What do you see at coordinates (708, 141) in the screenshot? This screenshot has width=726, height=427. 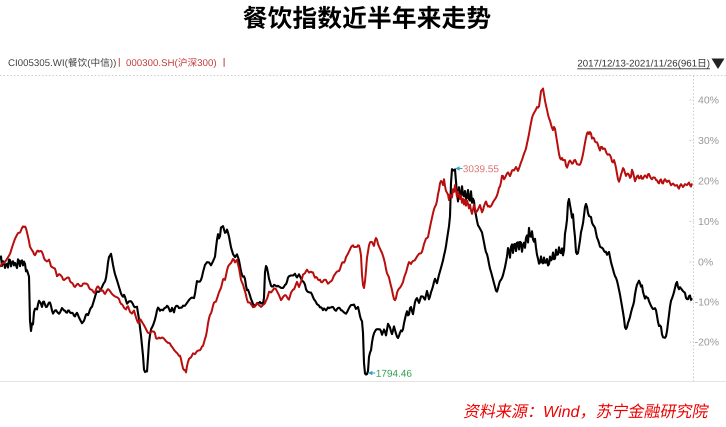 I see `svg-text: 30%` at bounding box center [708, 141].